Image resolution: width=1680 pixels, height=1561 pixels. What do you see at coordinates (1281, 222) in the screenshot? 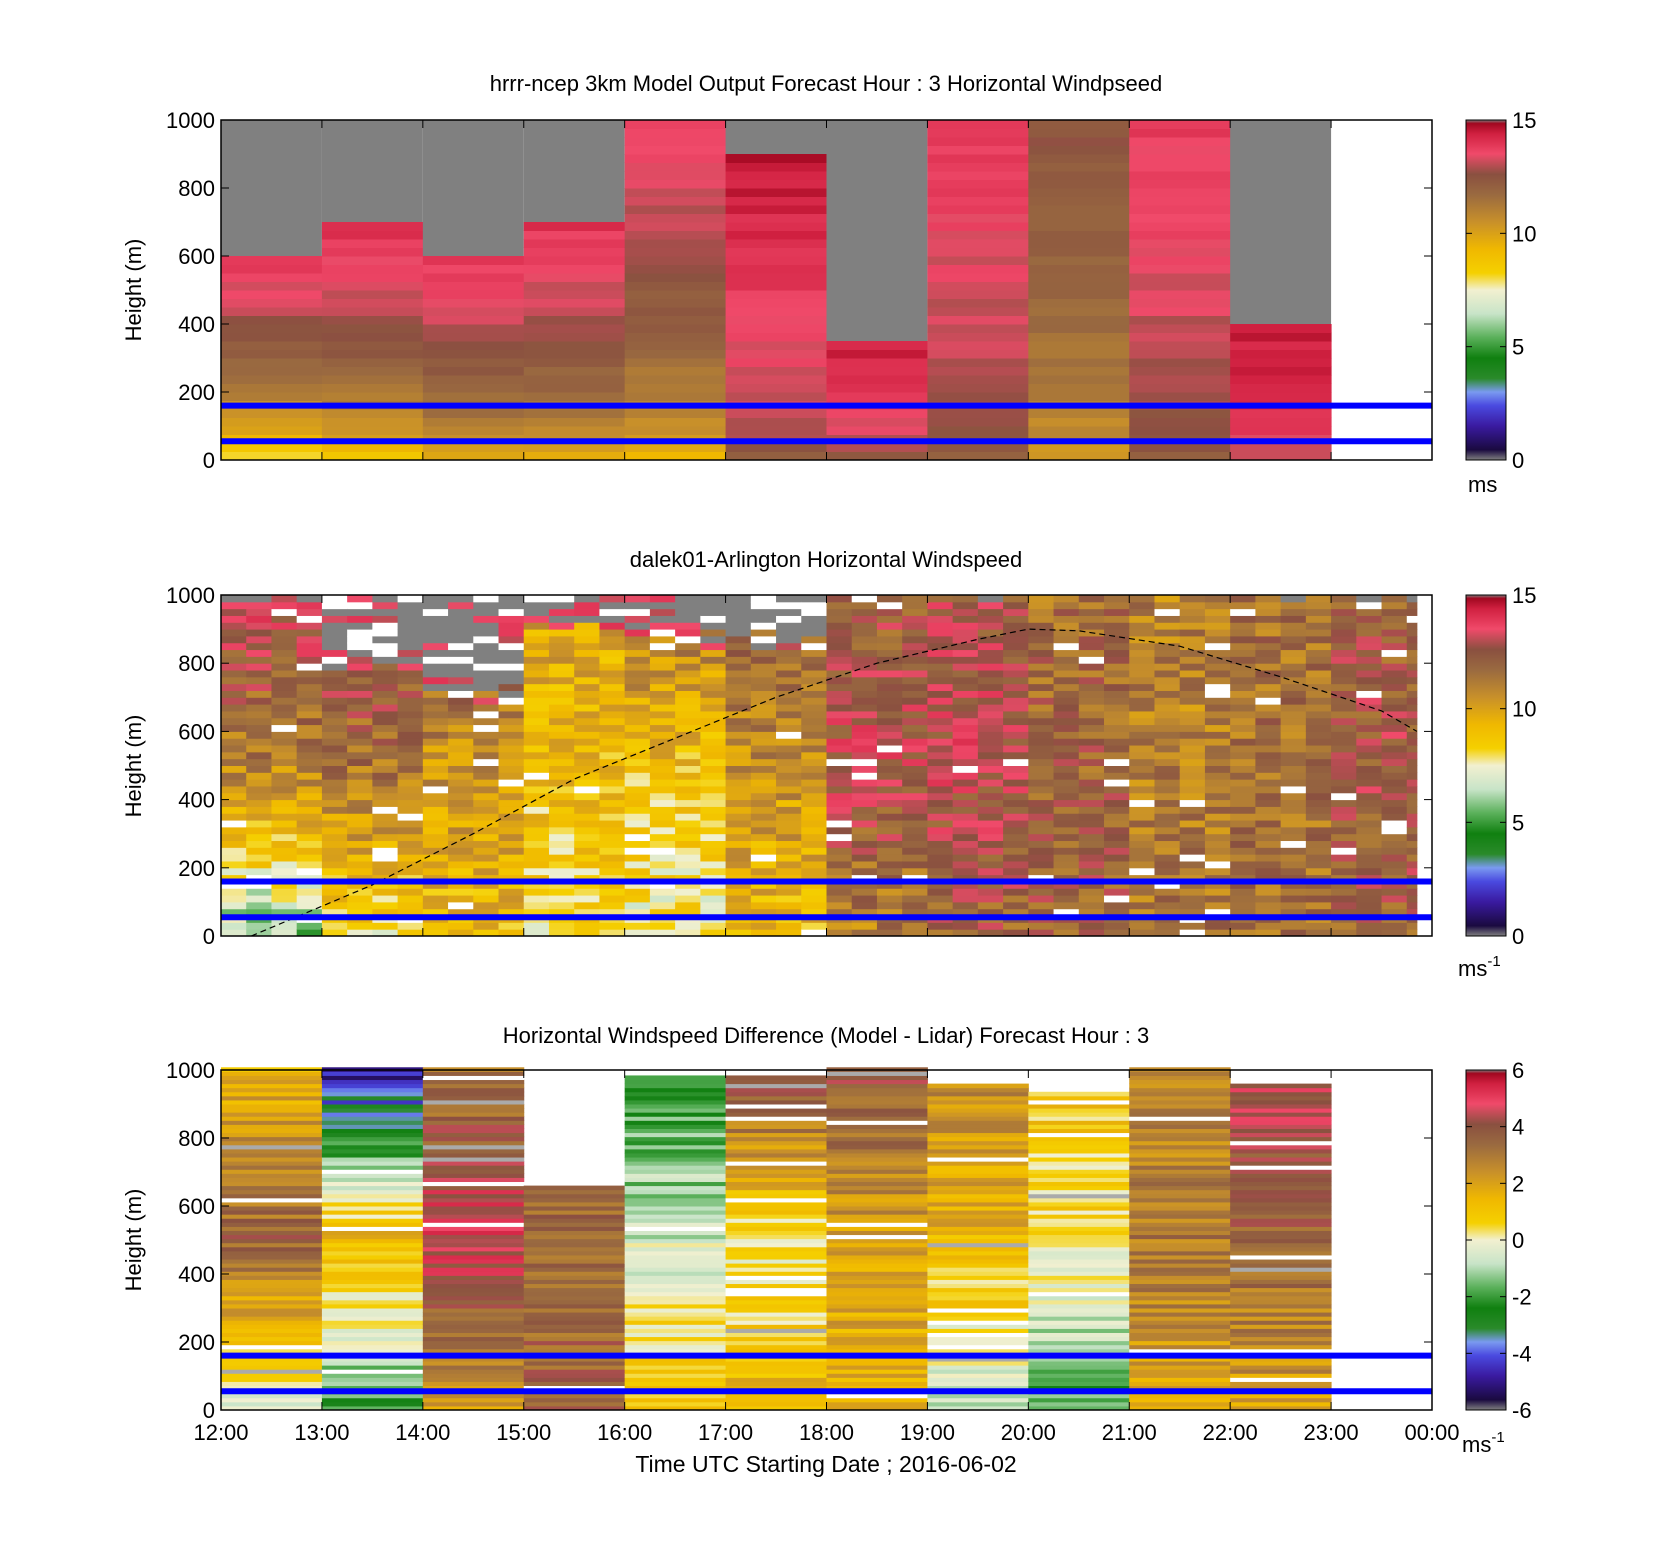
I see `nodata-cell` at bounding box center [1281, 222].